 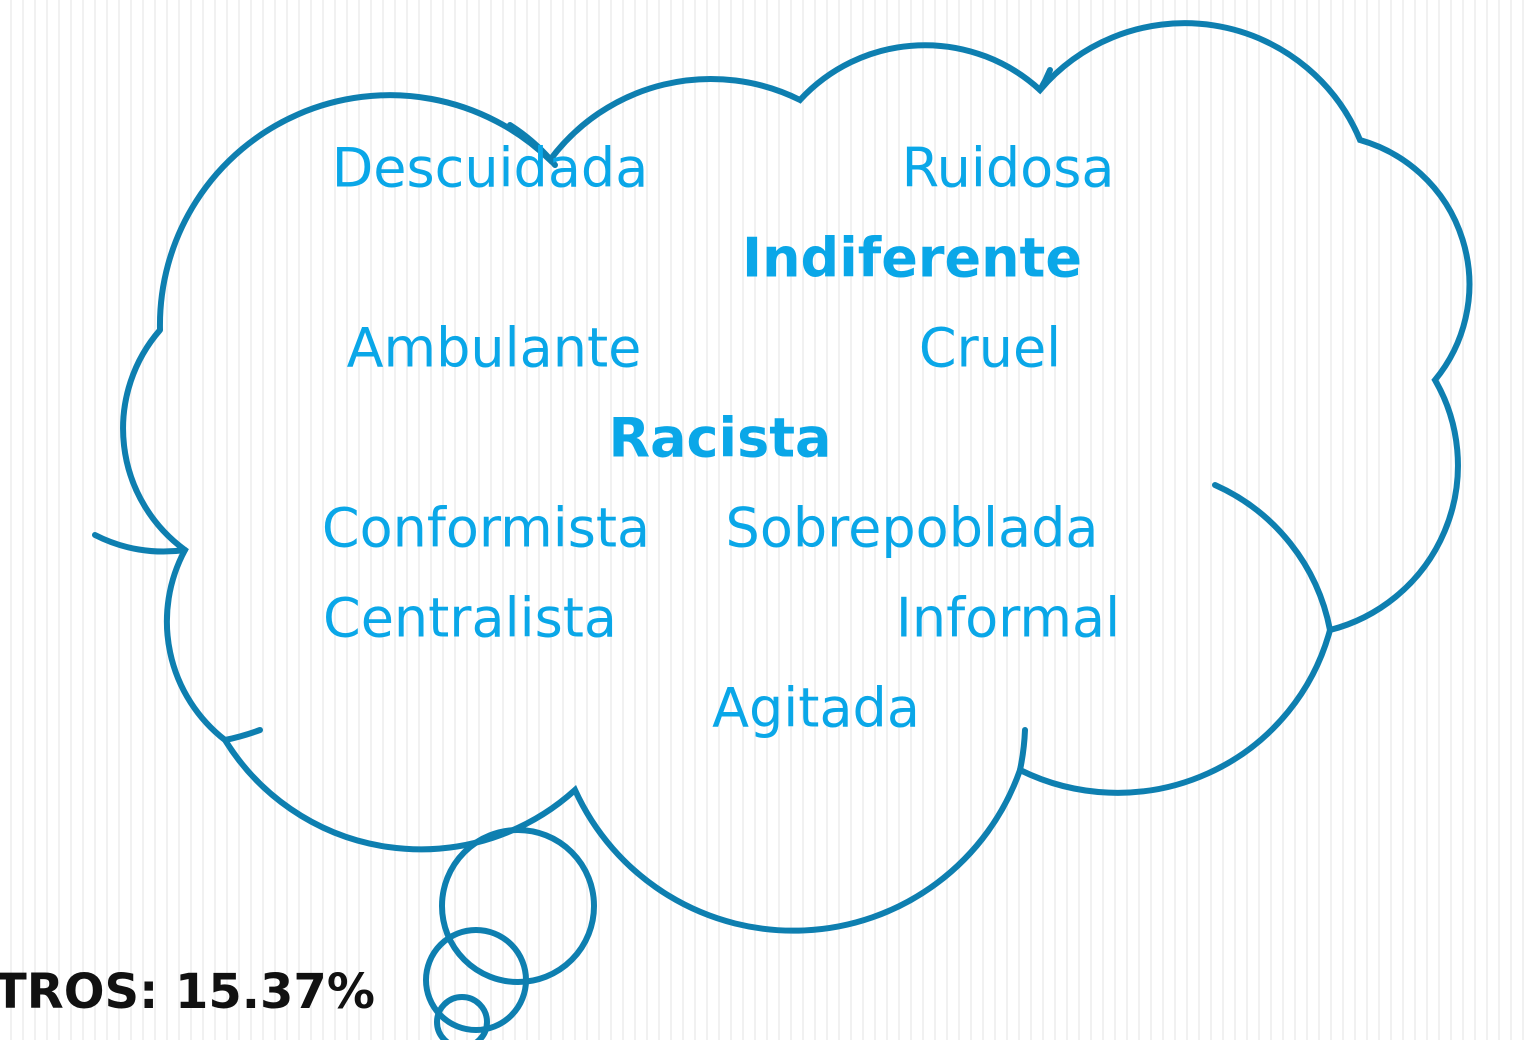 What do you see at coordinates (470, 618) in the screenshot?
I see `word: Centralista` at bounding box center [470, 618].